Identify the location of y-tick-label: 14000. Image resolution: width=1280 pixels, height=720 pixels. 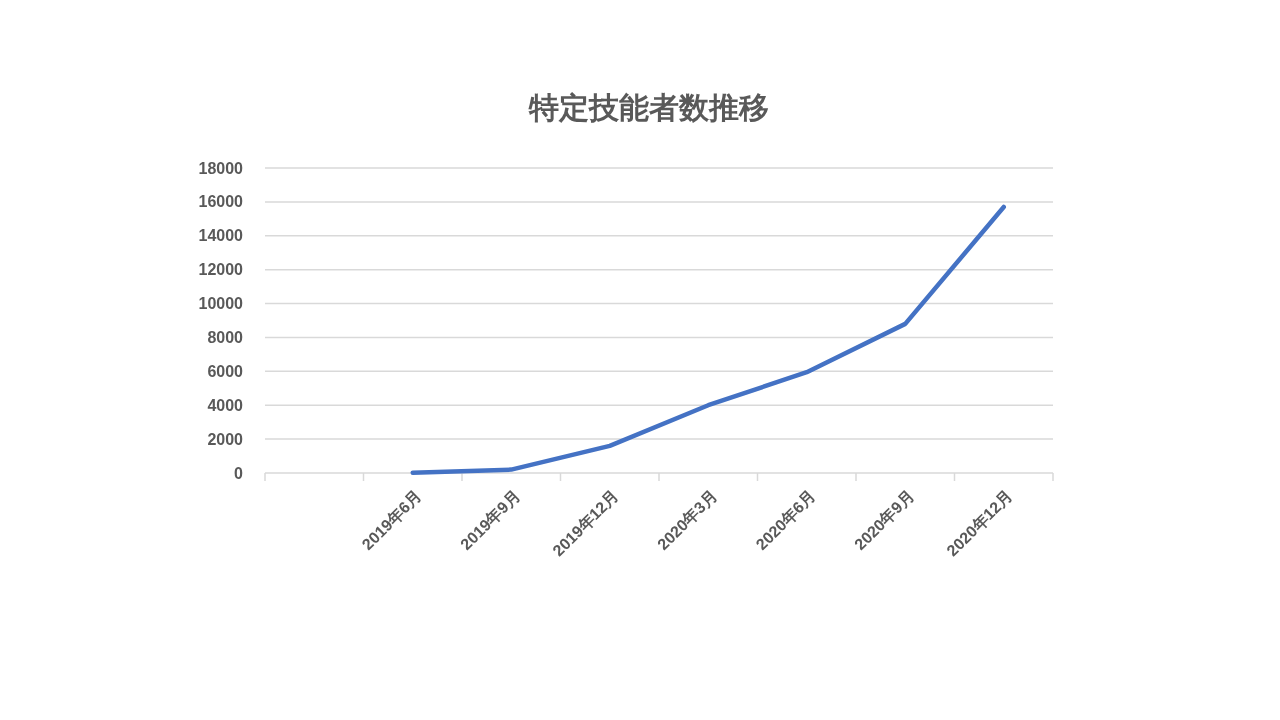
(221, 236).